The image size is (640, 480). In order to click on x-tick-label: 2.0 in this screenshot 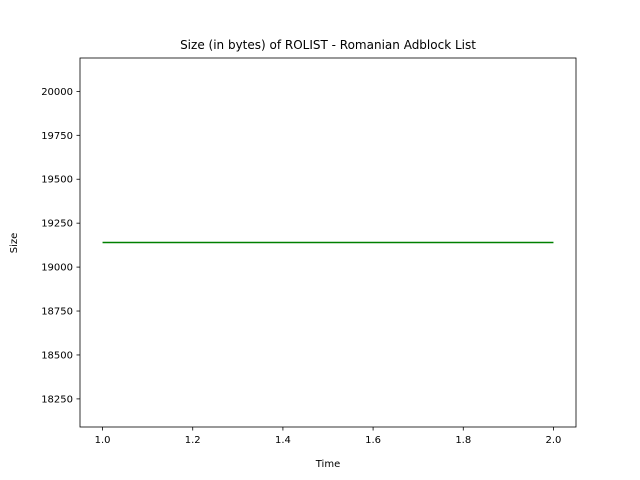, I will do `click(554, 440)`.